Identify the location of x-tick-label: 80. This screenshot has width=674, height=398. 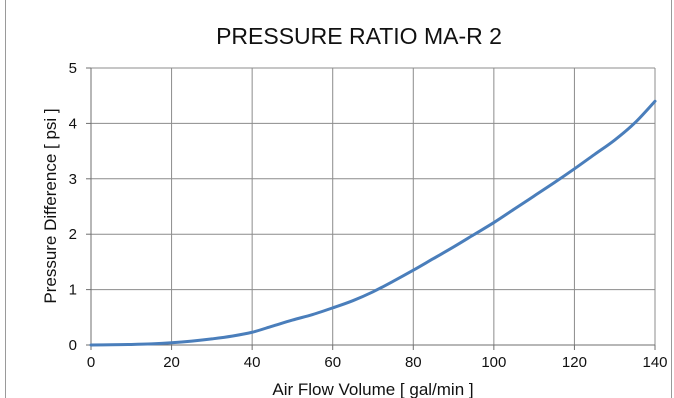
(413, 362).